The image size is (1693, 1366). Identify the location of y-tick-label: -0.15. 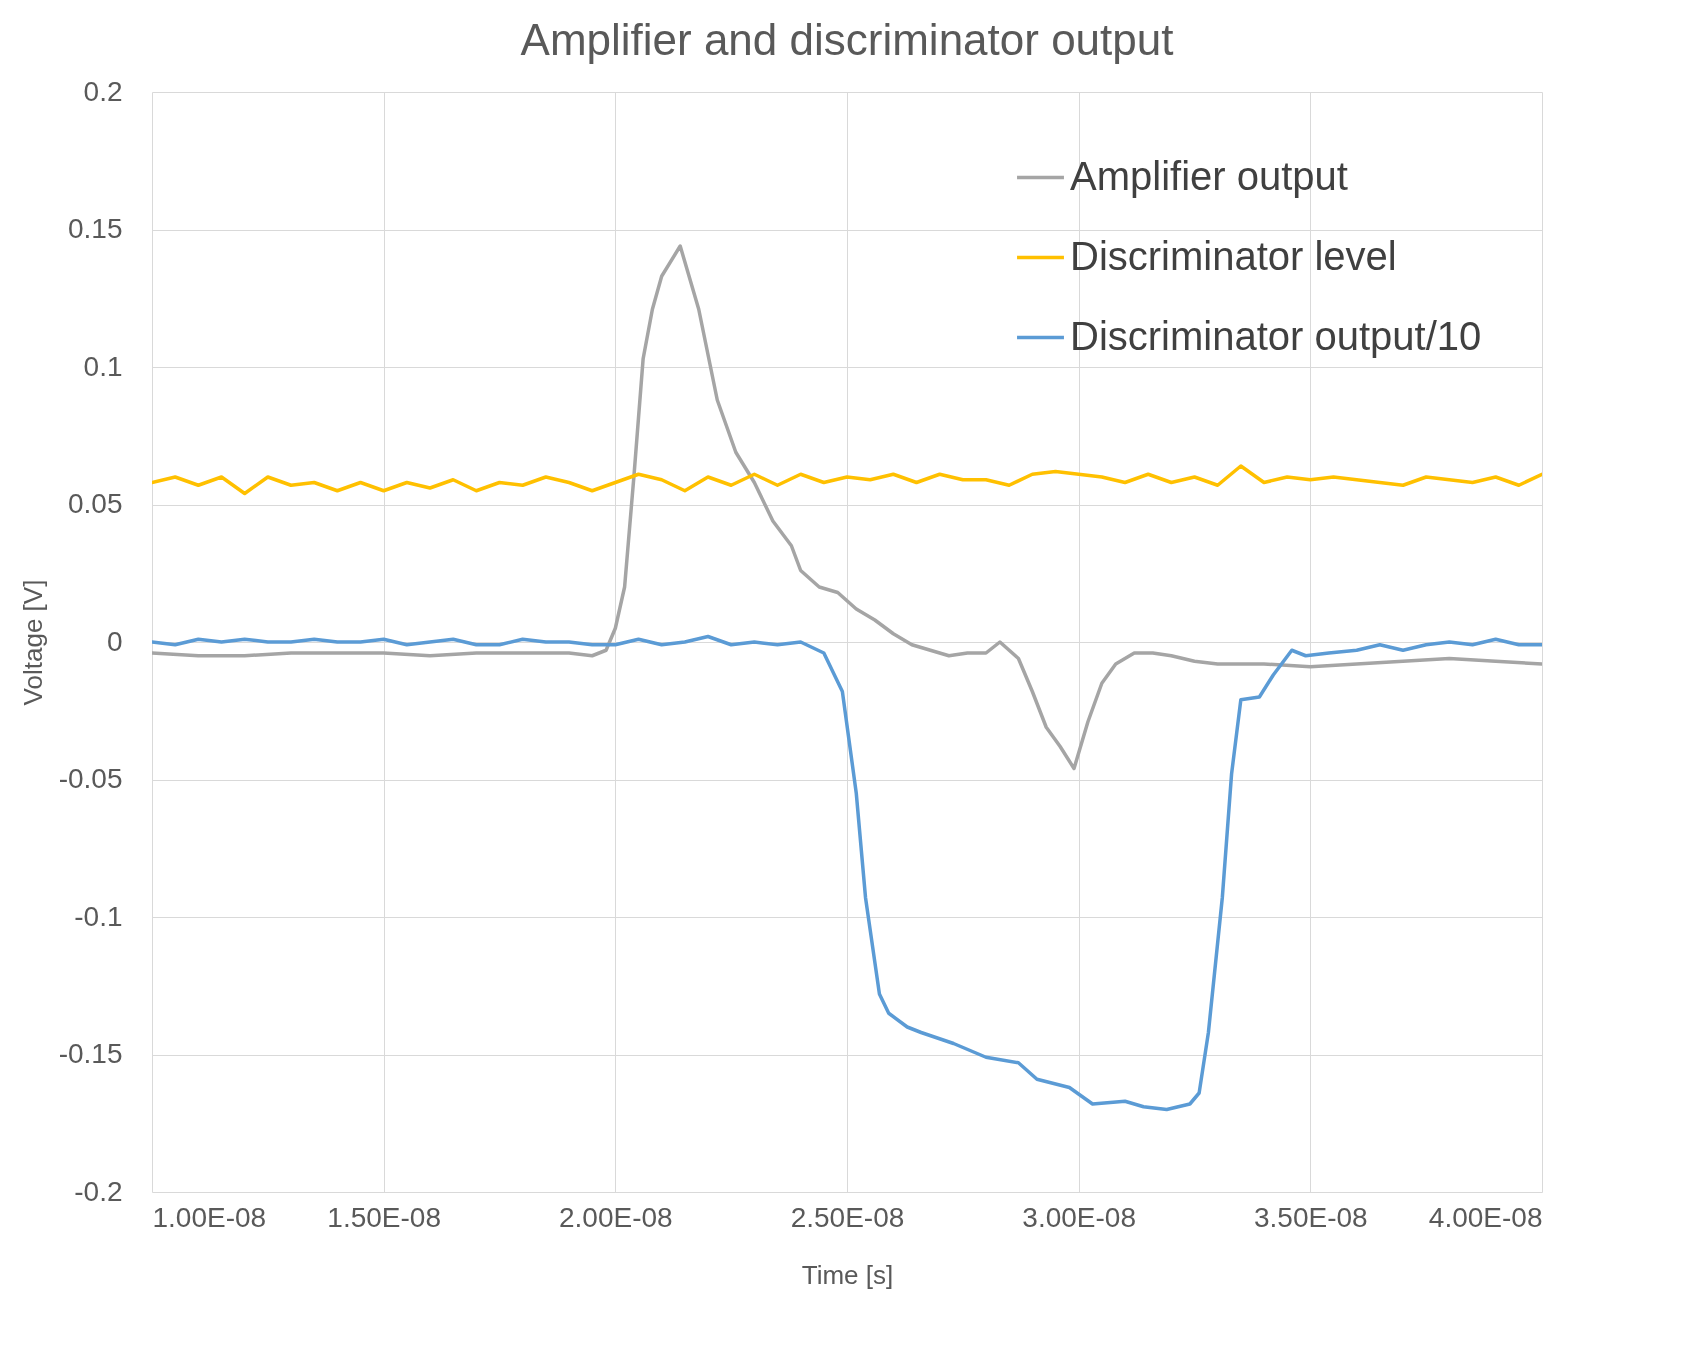
(90, 1053).